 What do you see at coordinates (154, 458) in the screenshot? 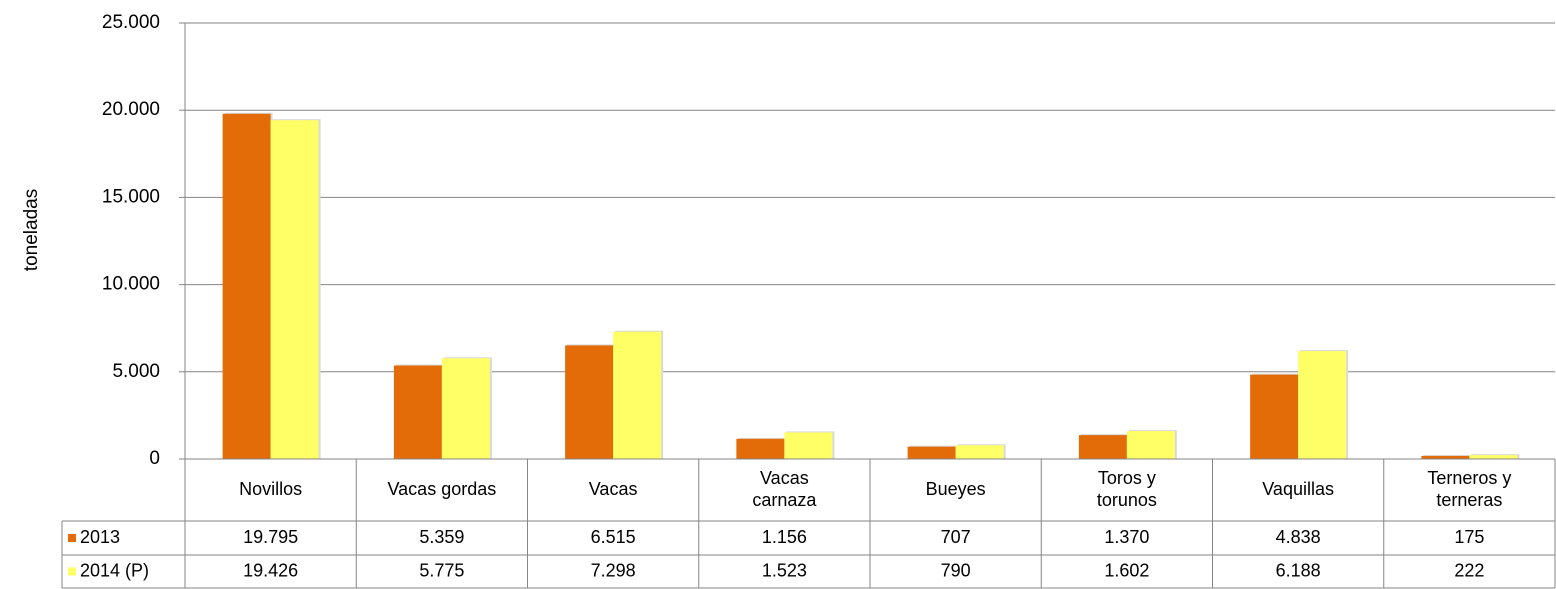
I see `y-tick-label: 0` at bounding box center [154, 458].